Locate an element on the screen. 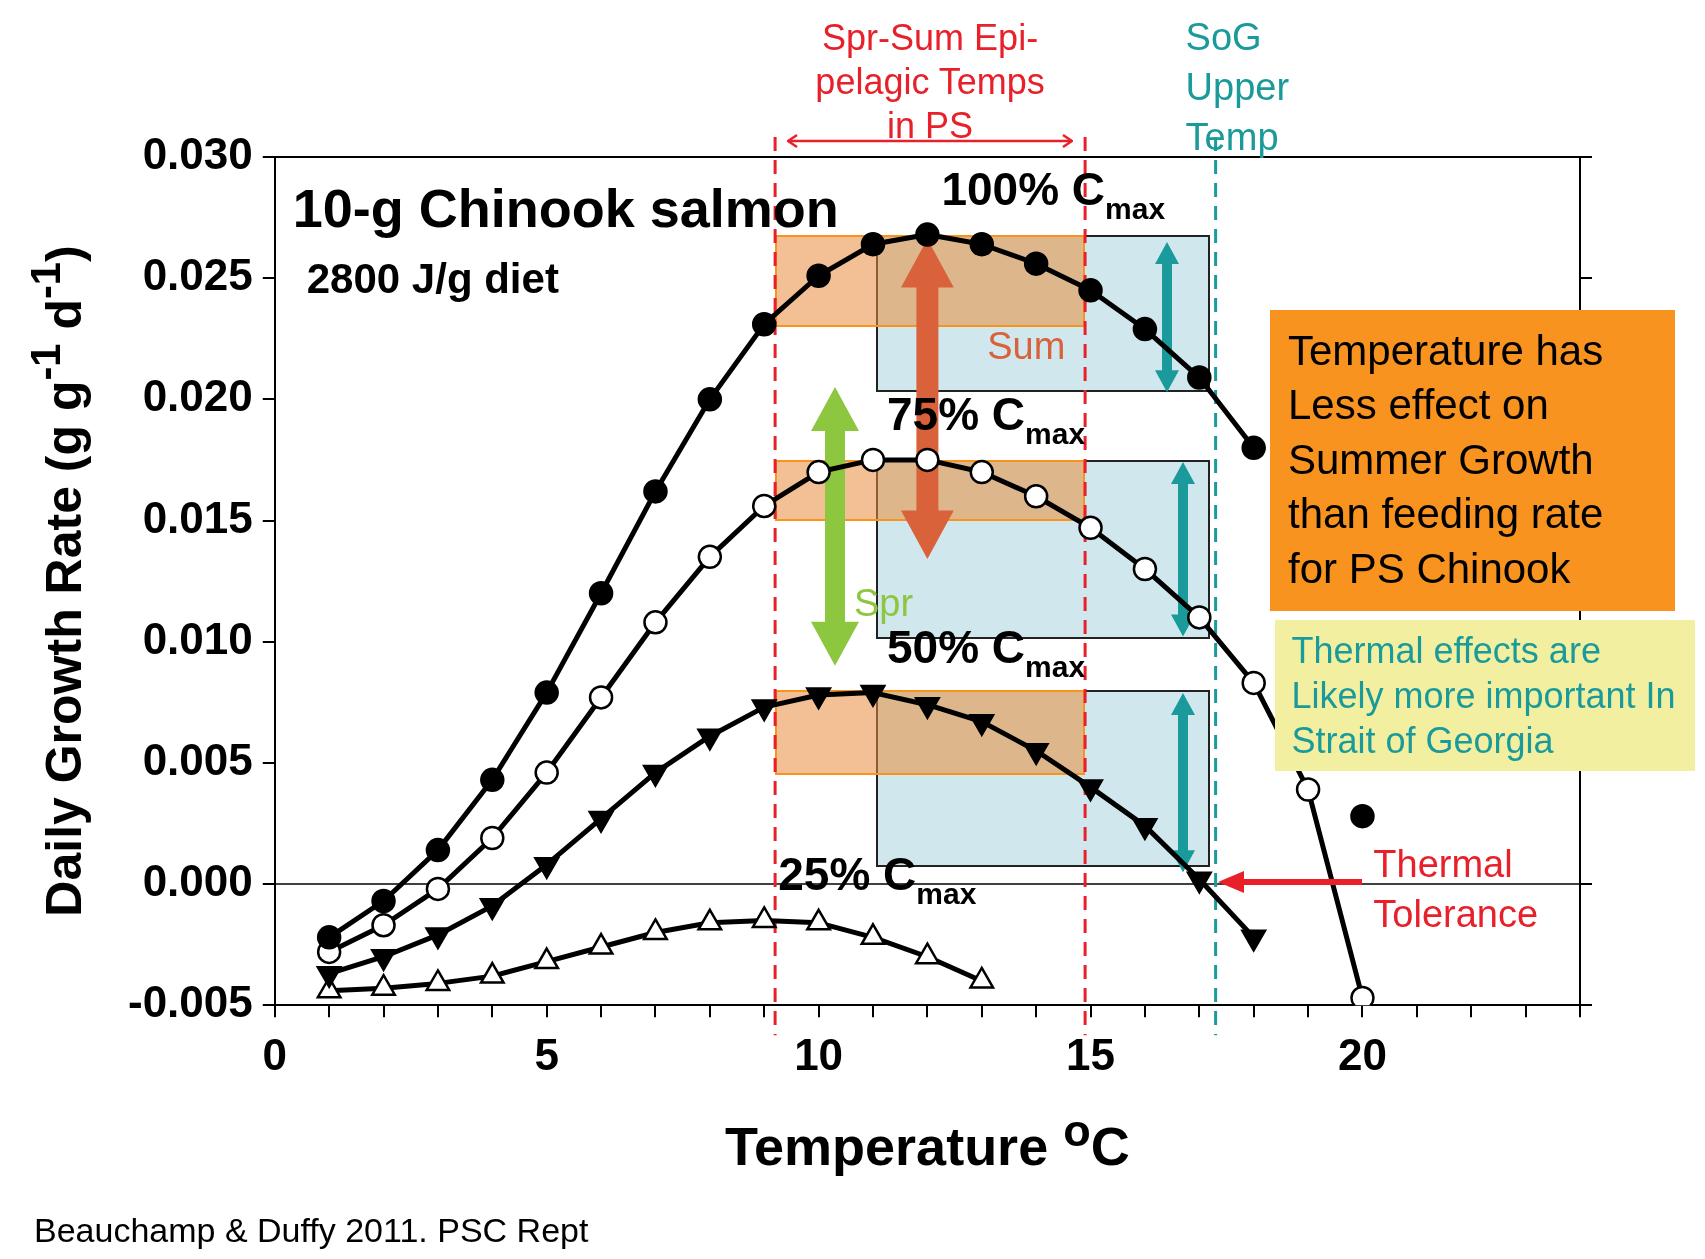 The image size is (1705, 1259). y-tick-label: 0.030 is located at coordinates (197, 154).